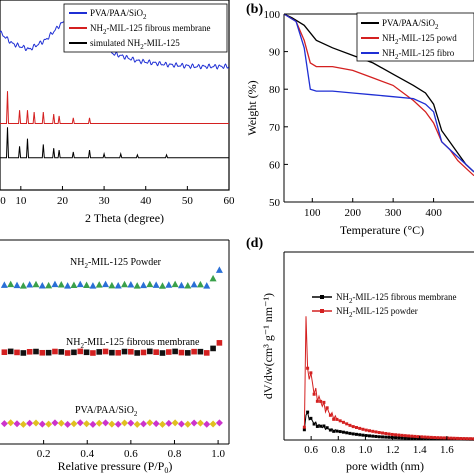  I want to click on series-fibrous-line, so click(378, 93).